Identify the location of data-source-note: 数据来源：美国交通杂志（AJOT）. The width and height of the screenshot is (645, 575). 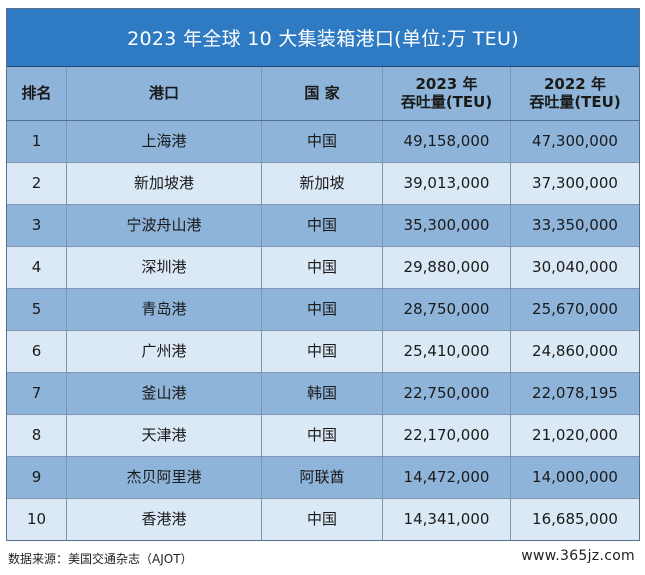
(100, 559).